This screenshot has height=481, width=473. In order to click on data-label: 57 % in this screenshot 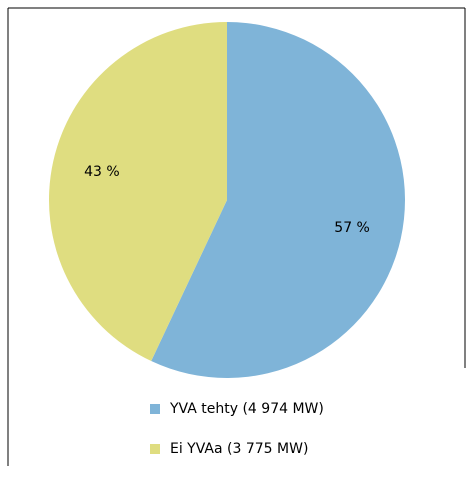, I will do `click(352, 228)`.